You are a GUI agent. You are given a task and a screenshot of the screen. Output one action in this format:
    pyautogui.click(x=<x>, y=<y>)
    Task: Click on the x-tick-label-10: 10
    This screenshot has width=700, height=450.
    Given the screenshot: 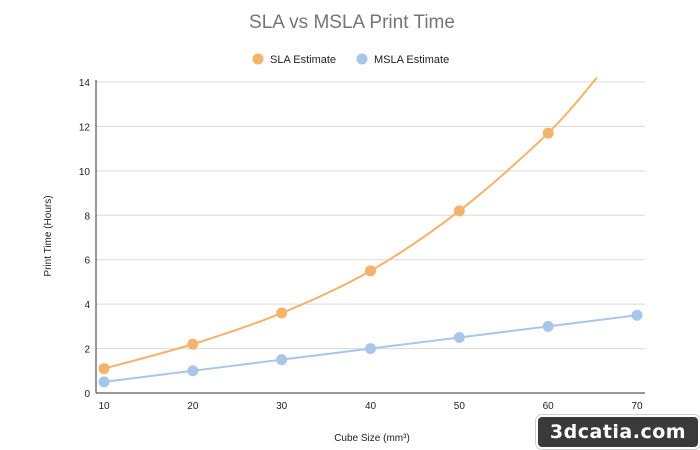 What is the action you would take?
    pyautogui.click(x=104, y=406)
    